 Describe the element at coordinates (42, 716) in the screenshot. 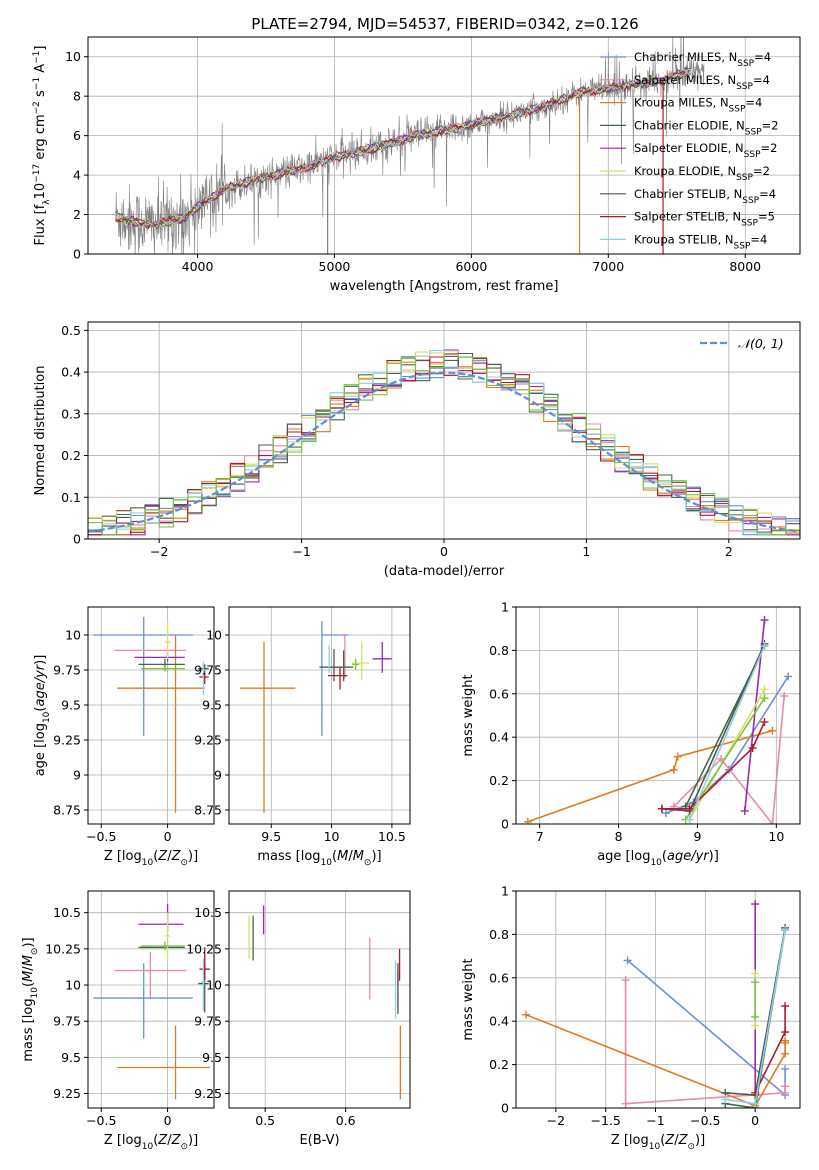

I see `y-axis-label: age [log10(age/yr)]` at that location.